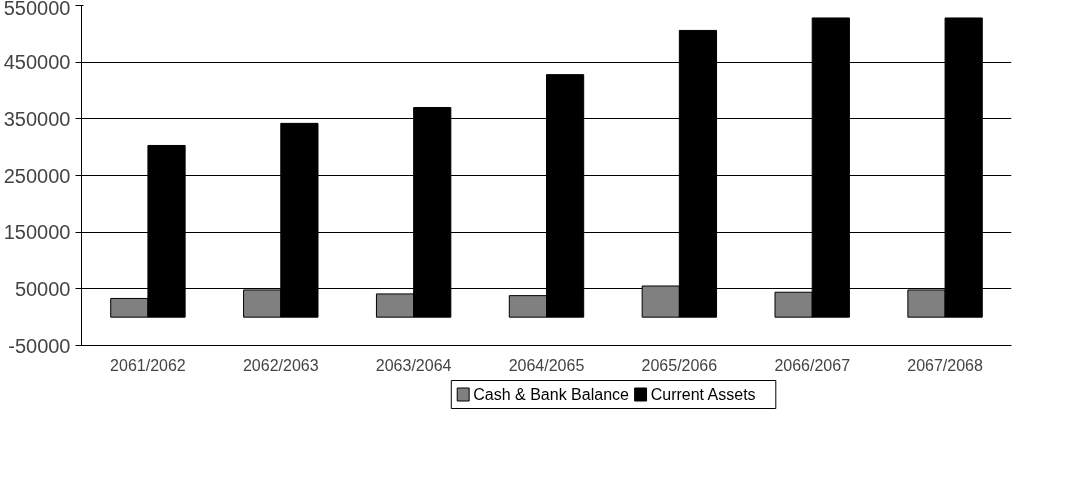 The image size is (1077, 489). I want to click on x-tick-label: 2065/2066, so click(679, 365).